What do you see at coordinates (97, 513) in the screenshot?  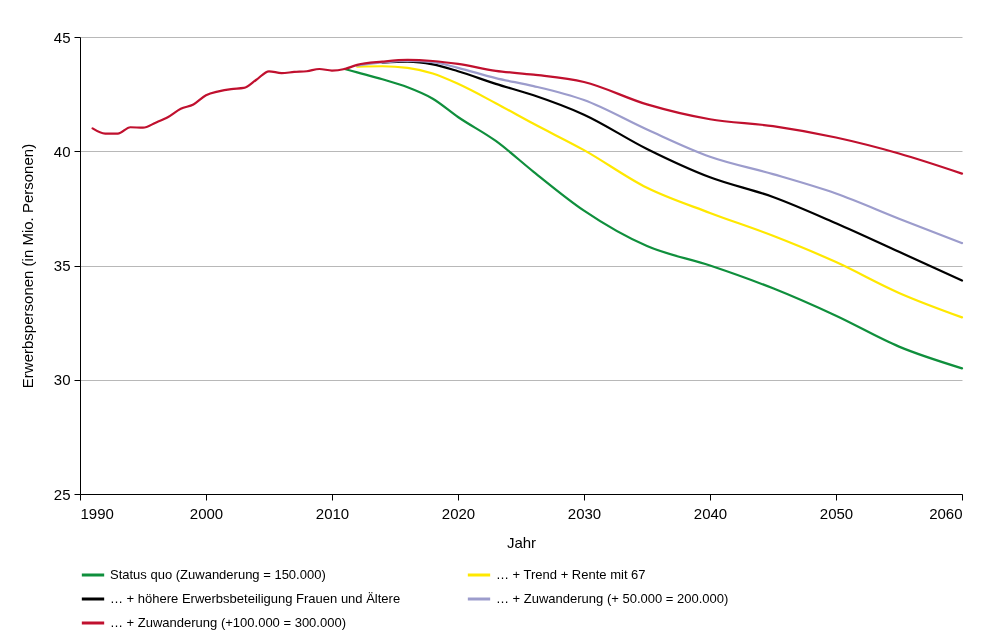 I see `x-tick-label: 1990` at bounding box center [97, 513].